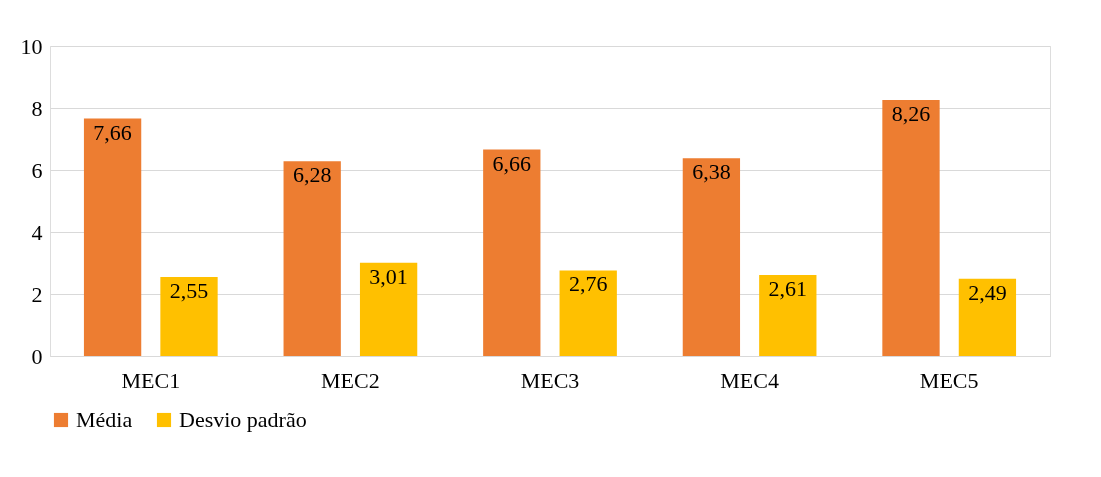 The width and height of the screenshot is (1101, 477). Describe the element at coordinates (911, 113) in the screenshot. I see `data-label: 8,26` at that location.